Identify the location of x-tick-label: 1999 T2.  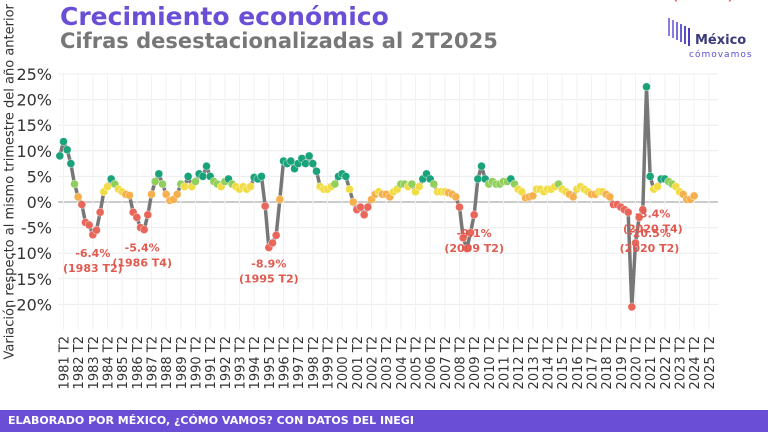
(329, 362).